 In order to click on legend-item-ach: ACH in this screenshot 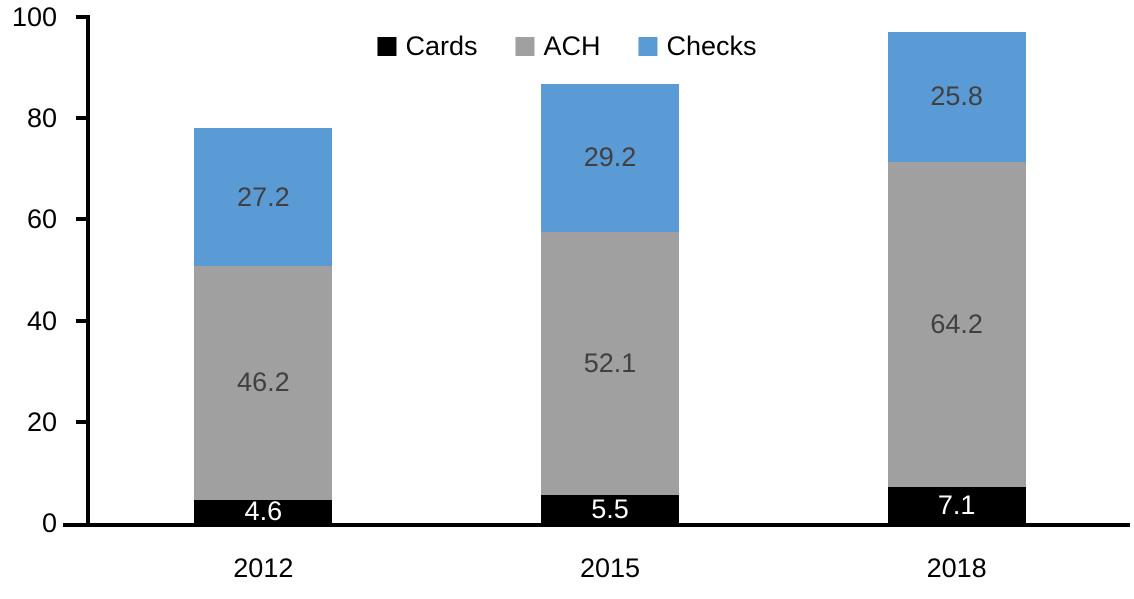, I will do `click(558, 46)`.